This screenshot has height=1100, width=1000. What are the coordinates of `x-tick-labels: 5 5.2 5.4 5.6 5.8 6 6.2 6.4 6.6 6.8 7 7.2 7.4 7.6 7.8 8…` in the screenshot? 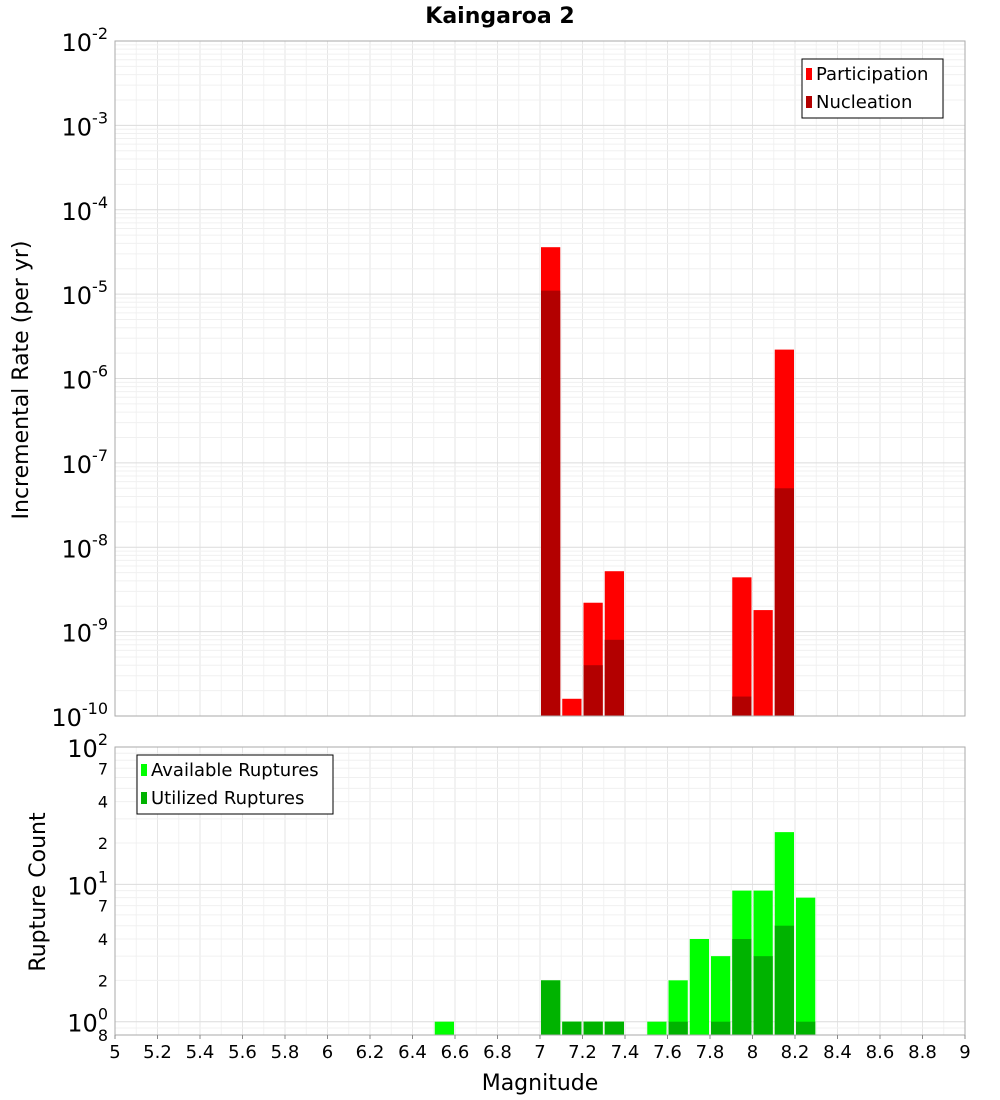 It's located at (540, 1049).